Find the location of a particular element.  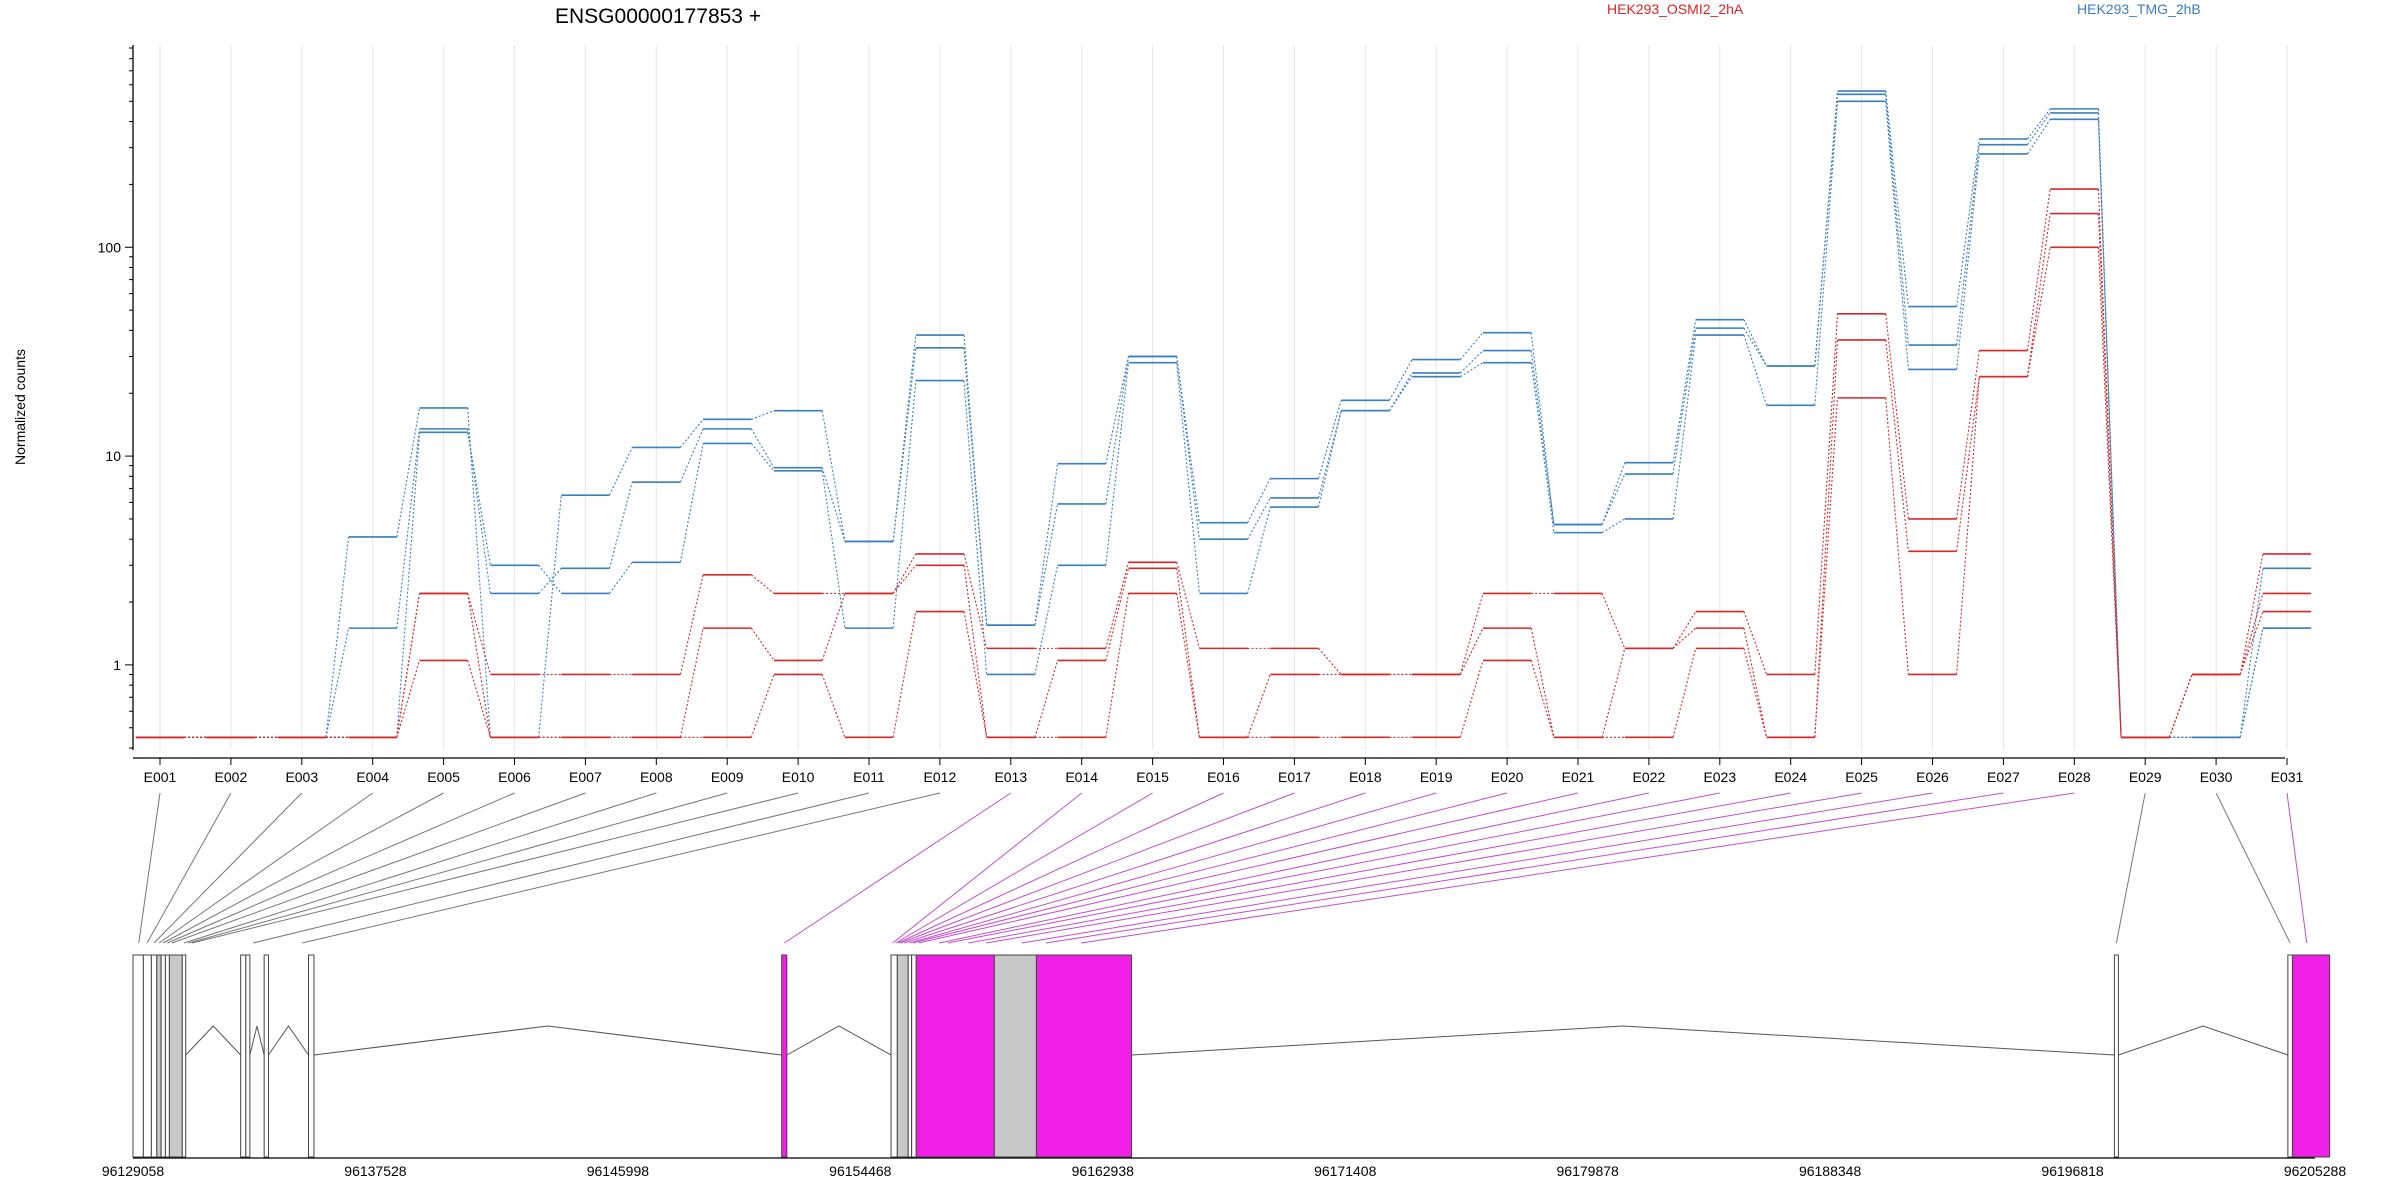

connector-E005 is located at coordinates (303, 868).